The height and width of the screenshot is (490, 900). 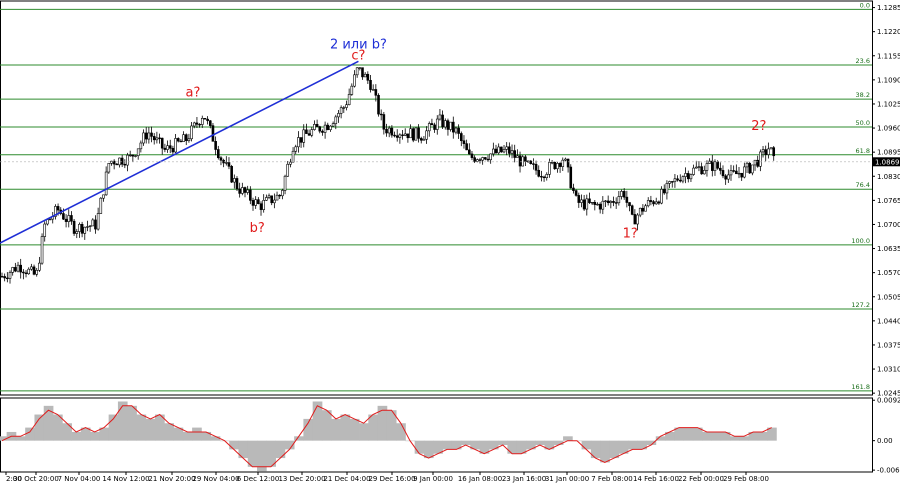 What do you see at coordinates (888, 56) in the screenshot?
I see `price-tick-label: 1.1155` at bounding box center [888, 56].